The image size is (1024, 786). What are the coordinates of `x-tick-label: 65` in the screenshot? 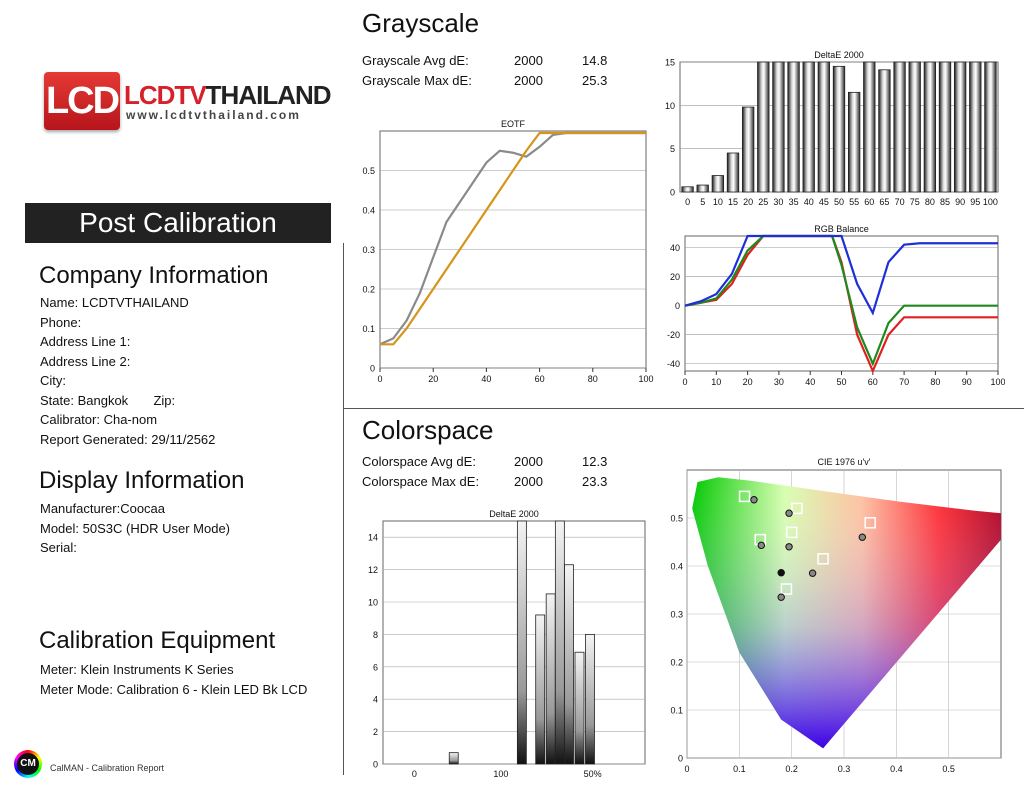 It's located at (884, 202).